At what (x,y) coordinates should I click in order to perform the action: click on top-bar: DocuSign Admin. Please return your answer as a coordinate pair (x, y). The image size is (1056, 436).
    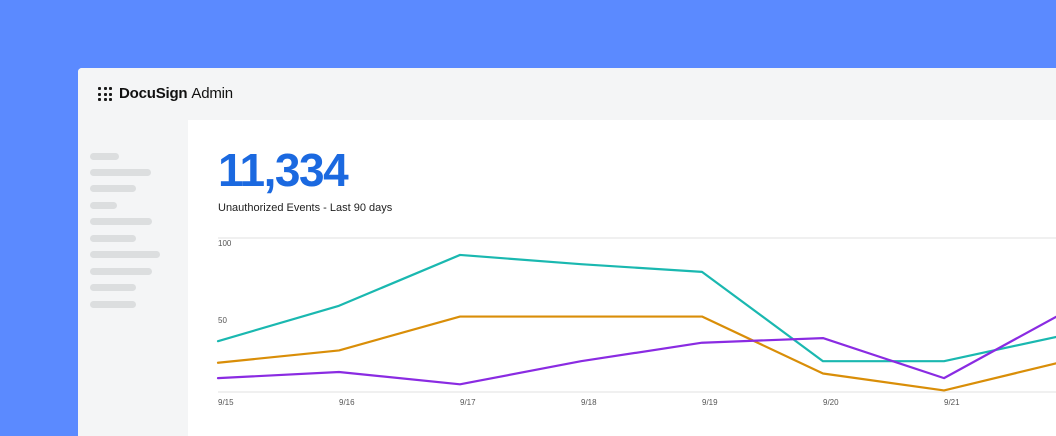
    Looking at the image, I should click on (567, 94).